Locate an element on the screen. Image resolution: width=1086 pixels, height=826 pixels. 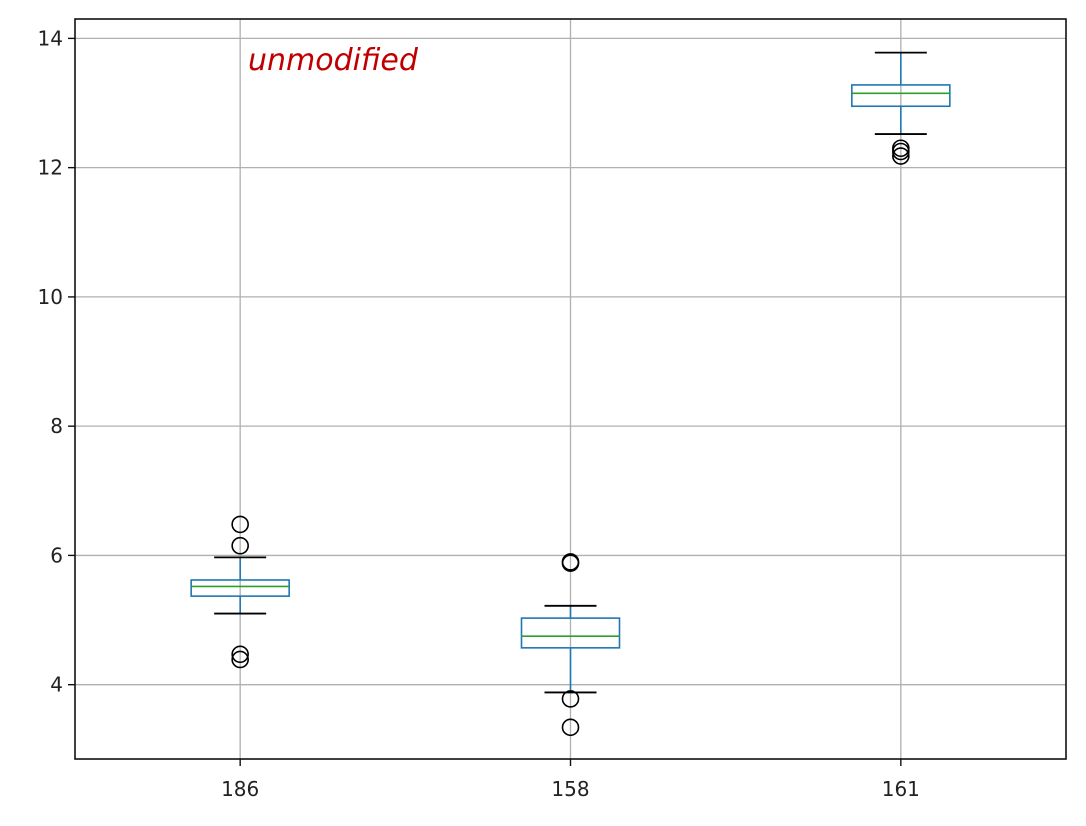
y-tick-label-8: 8 is located at coordinates (56, 426).